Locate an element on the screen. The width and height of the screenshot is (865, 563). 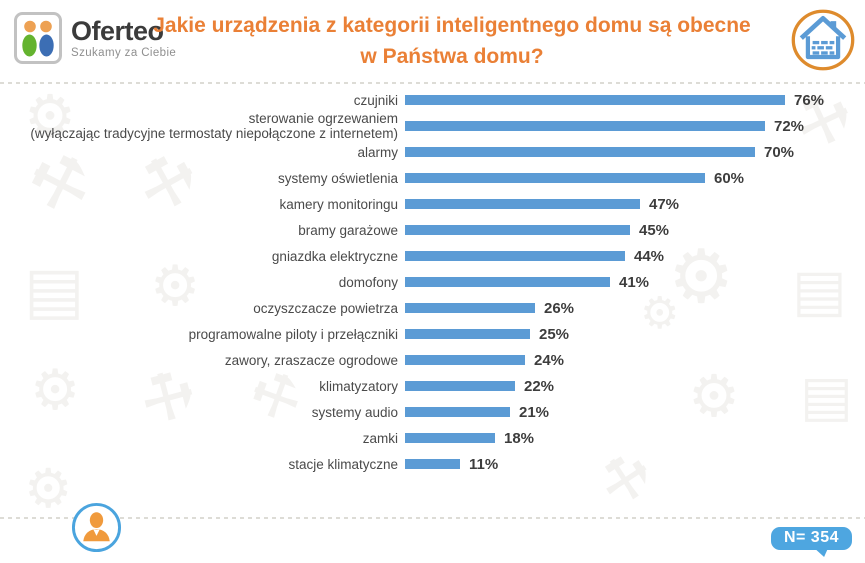
category-label: zawory, zraszacze ogrodowe is located at coordinates (311, 360).